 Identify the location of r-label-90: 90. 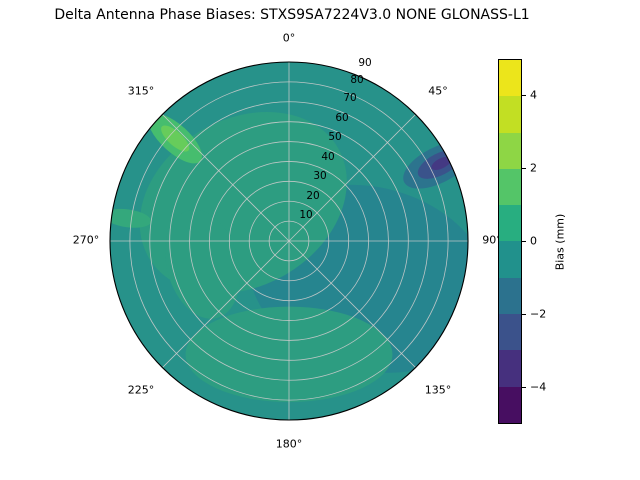
(365, 63).